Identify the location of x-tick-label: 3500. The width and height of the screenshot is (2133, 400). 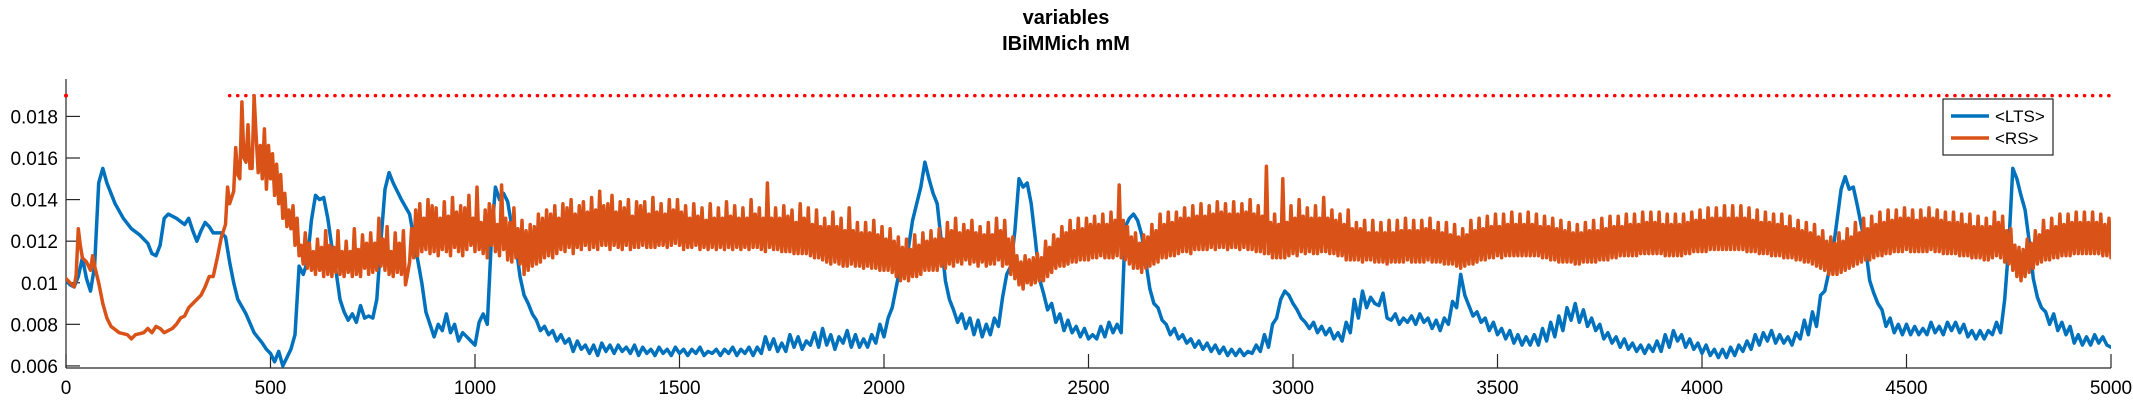
(1497, 388).